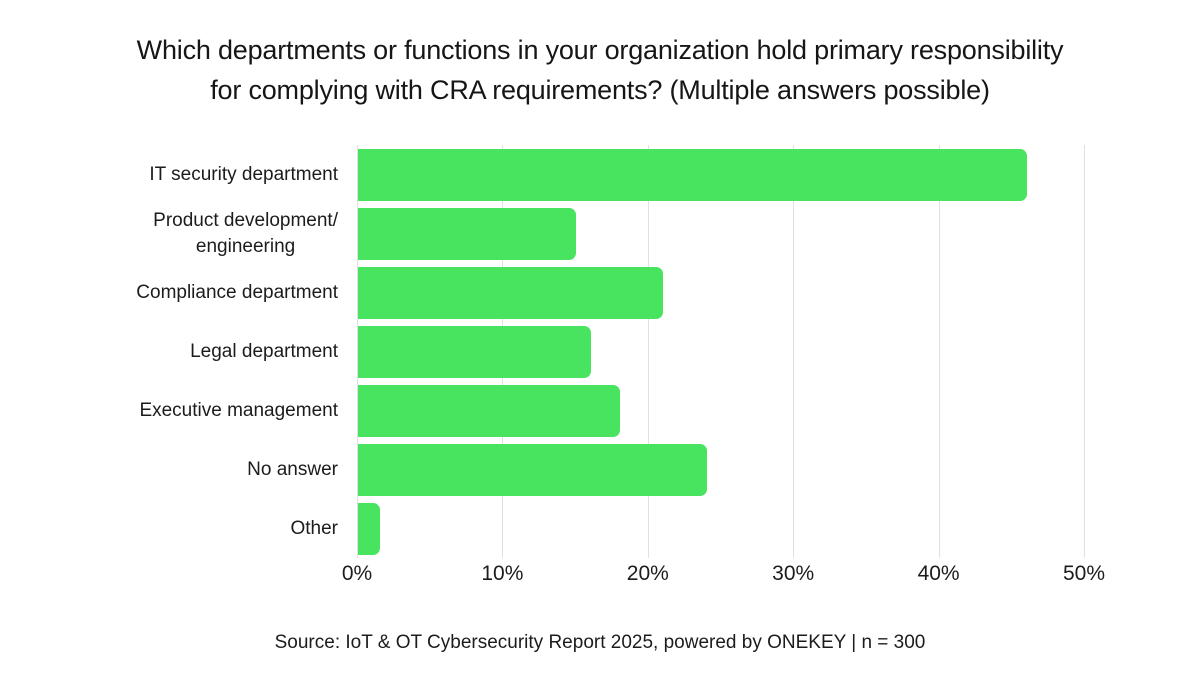  I want to click on category-label: IT security department, so click(243, 174).